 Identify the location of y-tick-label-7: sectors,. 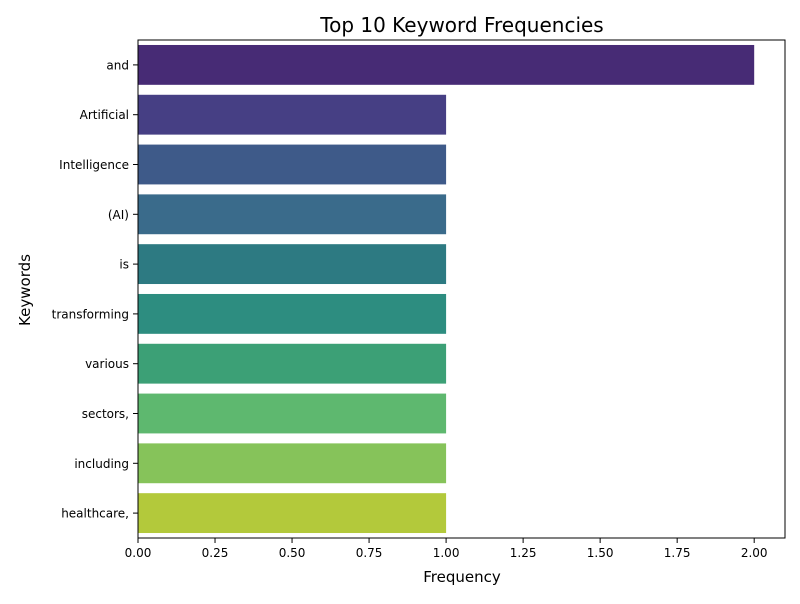
(105, 414).